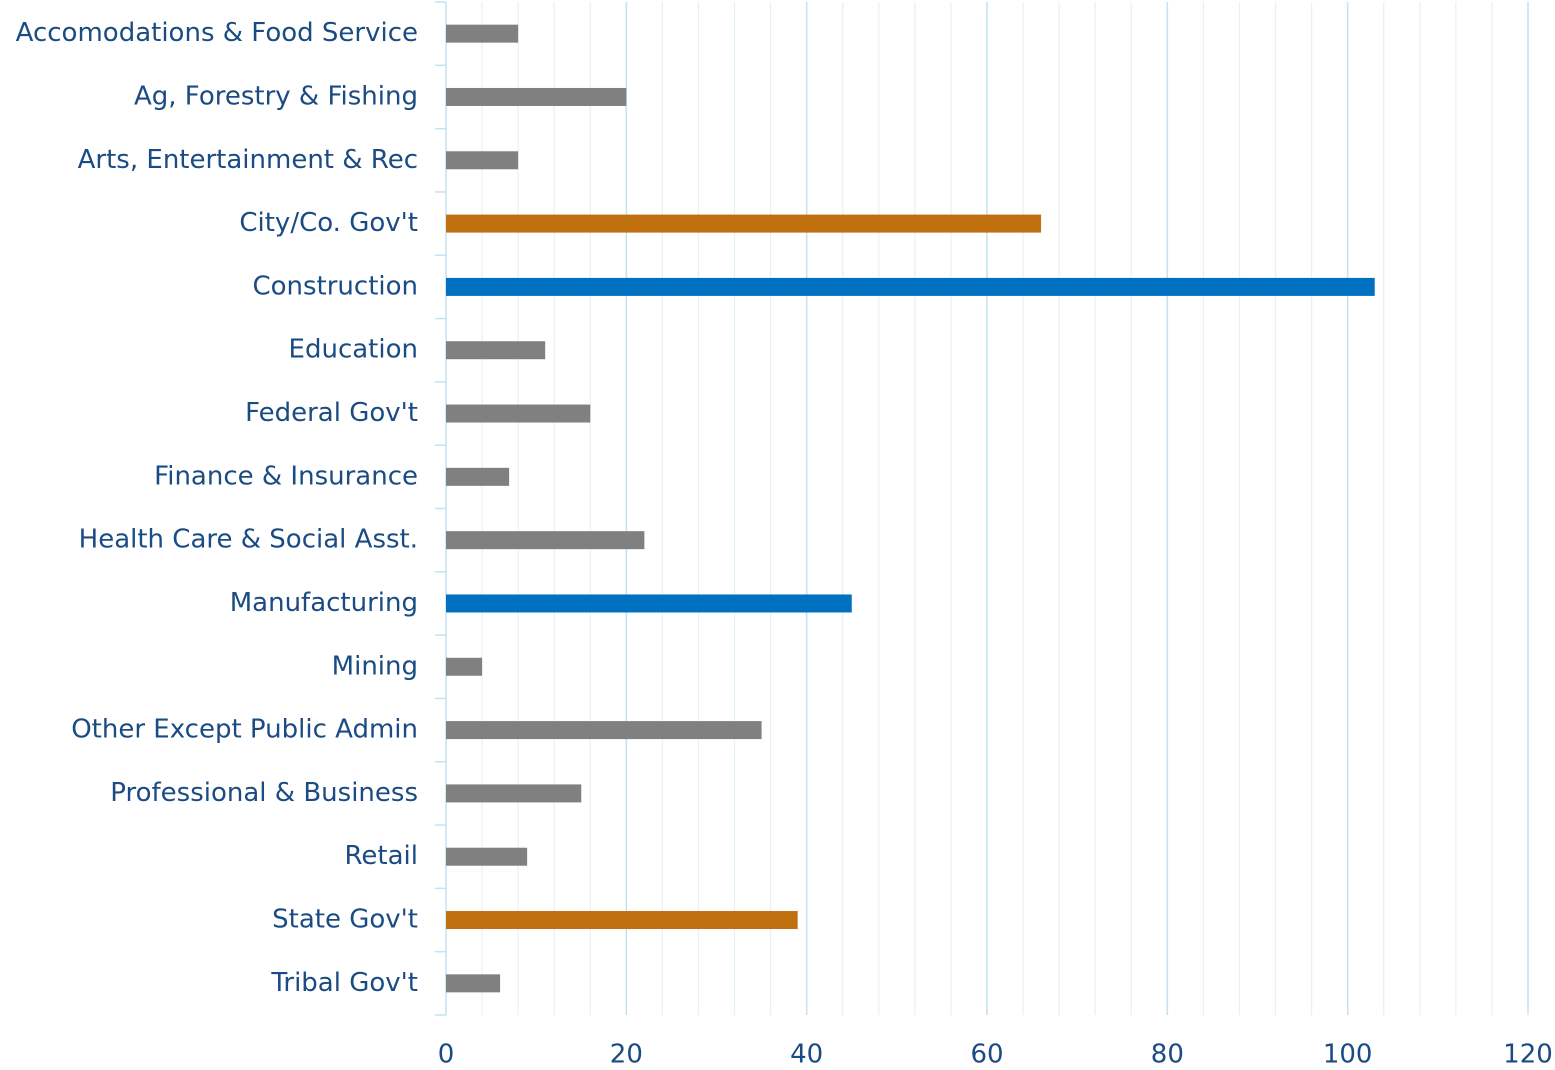 This screenshot has width=1555, height=1070. I want to click on y-tick-label: Accomodations & Food Service, so click(217, 33).